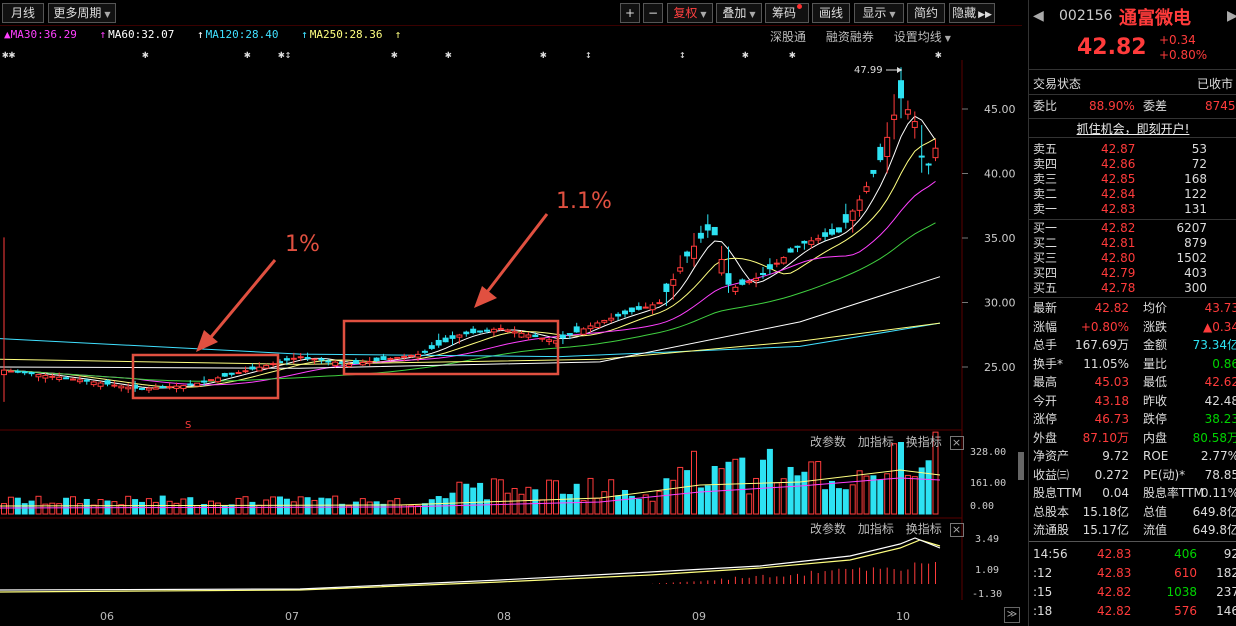  What do you see at coordinates (988, 452) in the screenshot?
I see `vol-axis-top: 328.00` at bounding box center [988, 452].